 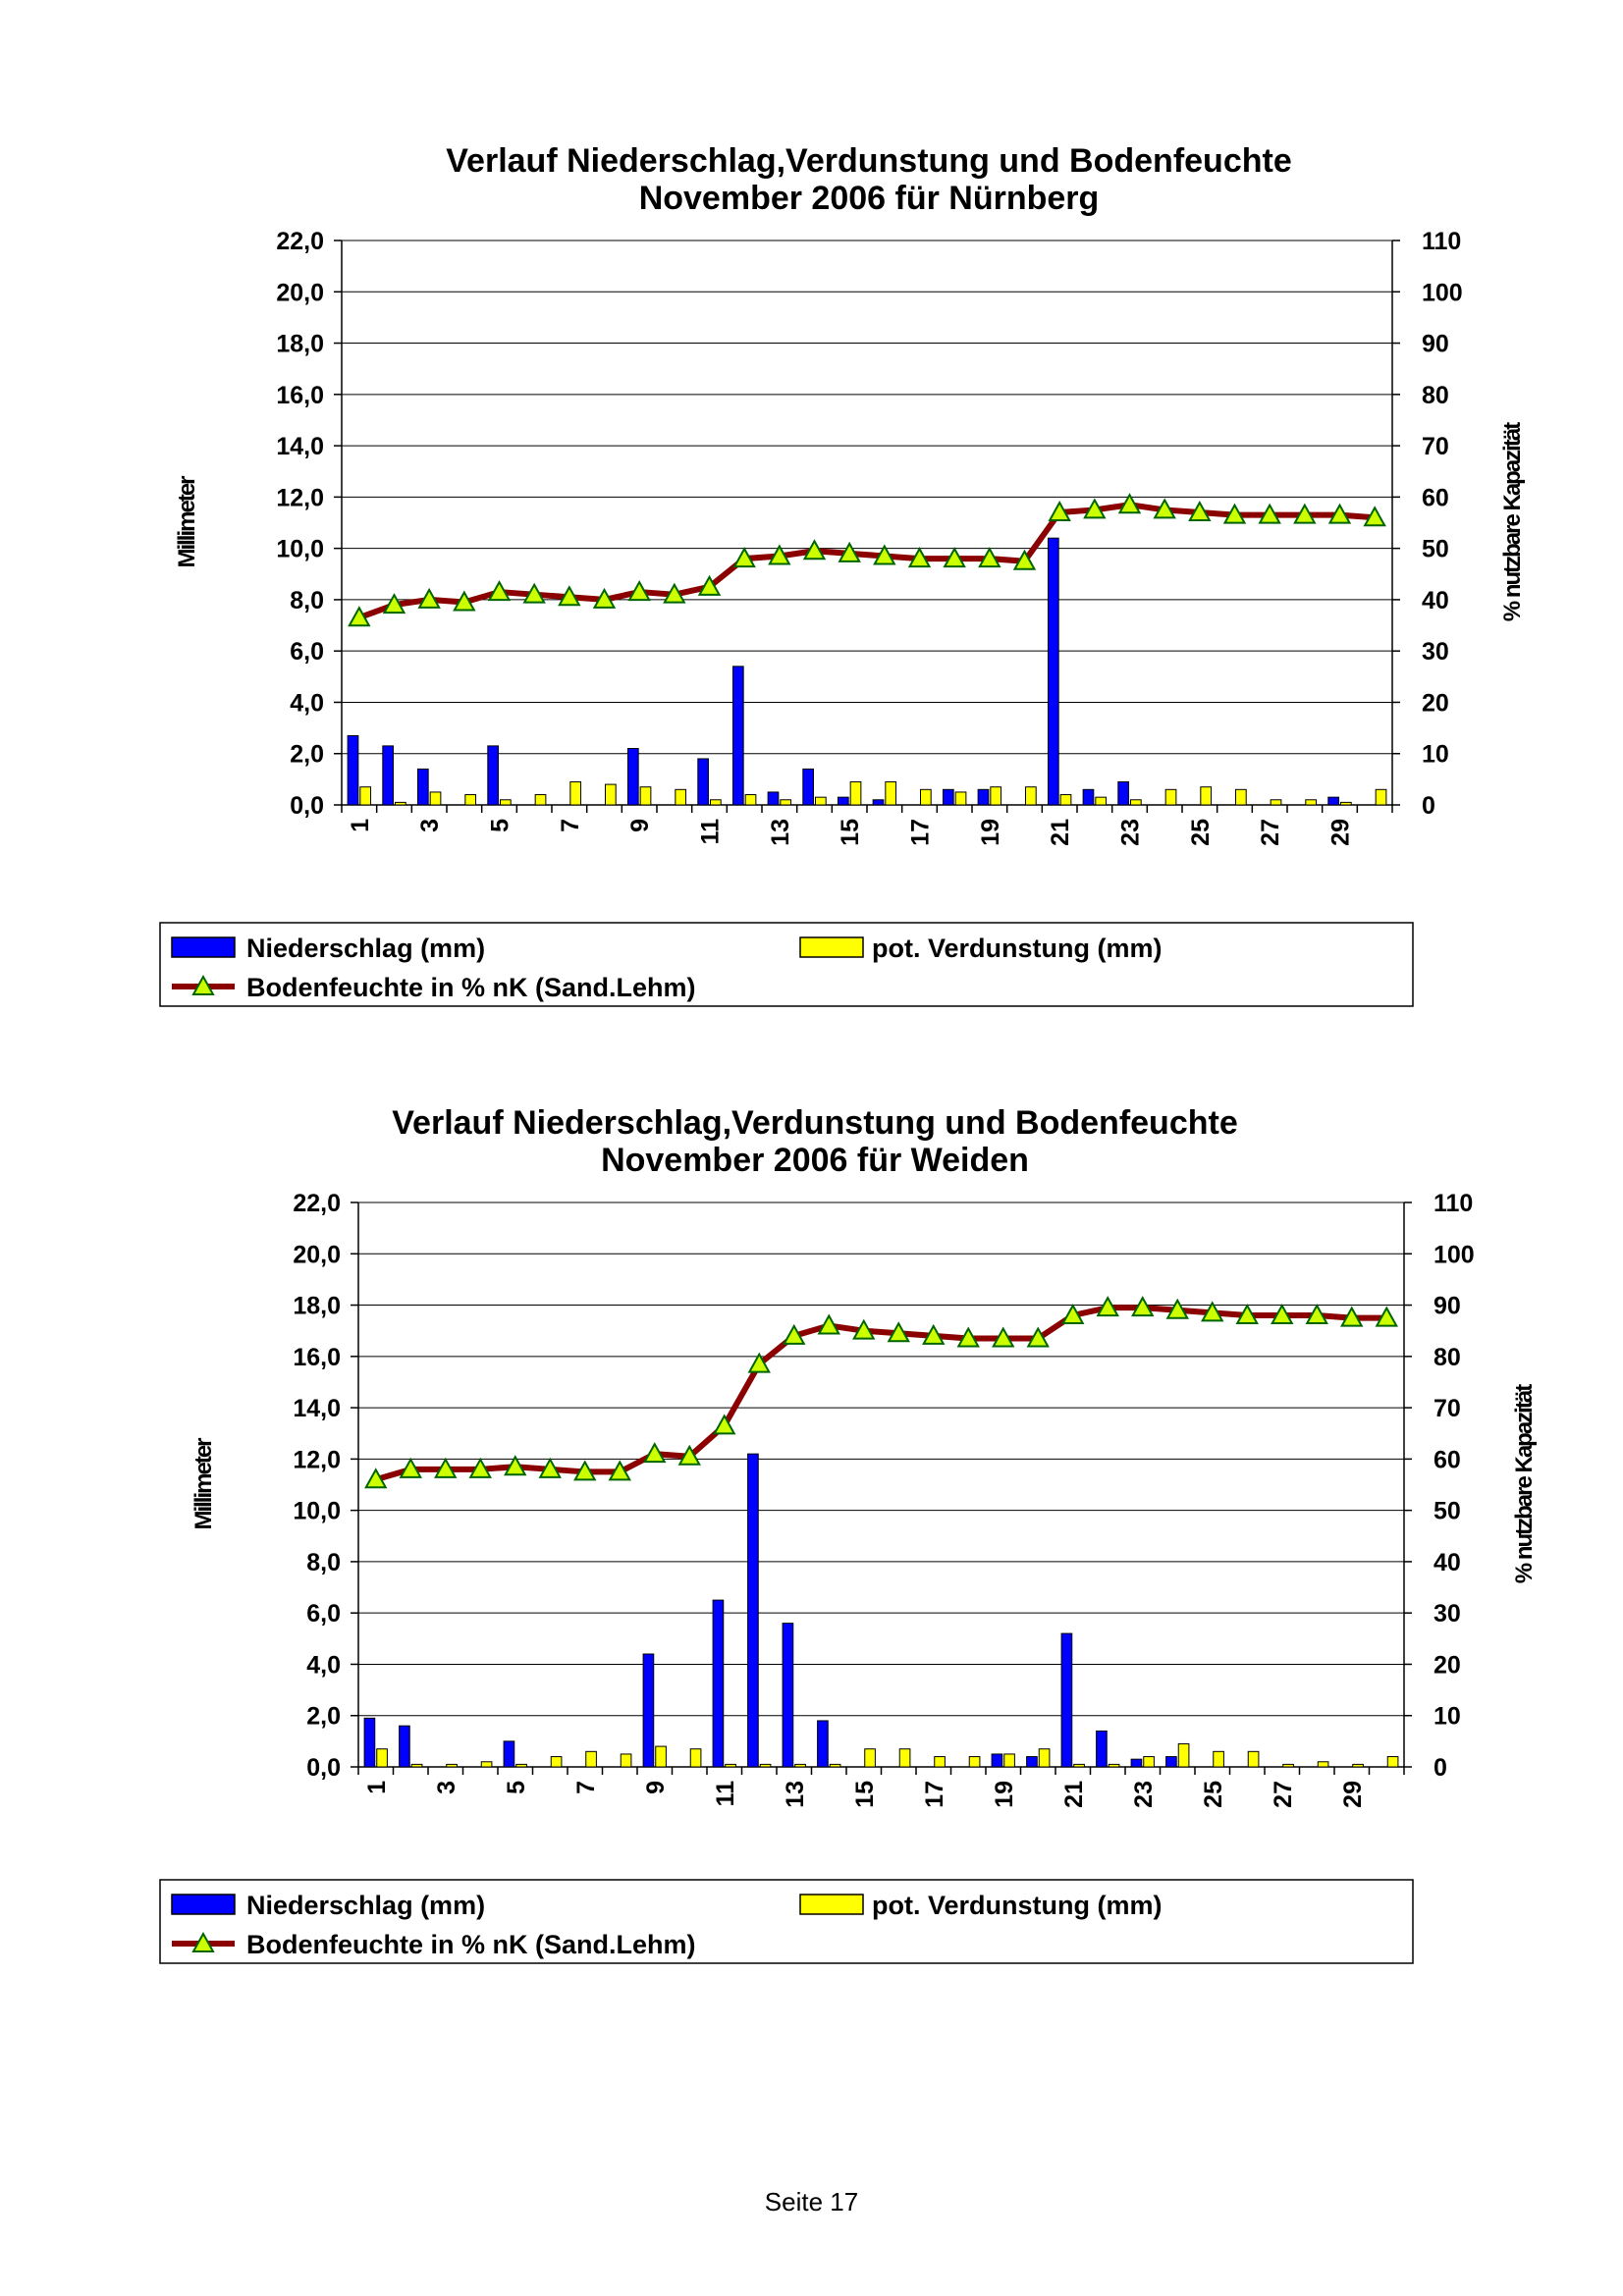 What do you see at coordinates (1448, 1459) in the screenshot?
I see `y2-tick-label: 60` at bounding box center [1448, 1459].